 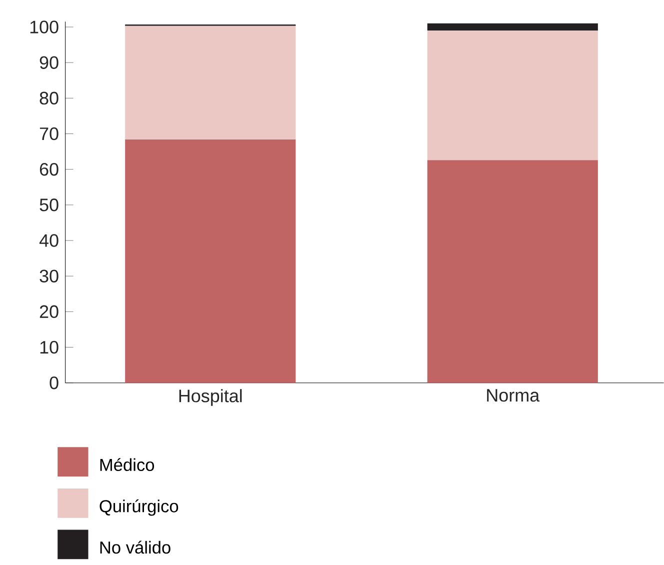 What do you see at coordinates (49, 133) in the screenshot?
I see `y-tick-label: 70` at bounding box center [49, 133].